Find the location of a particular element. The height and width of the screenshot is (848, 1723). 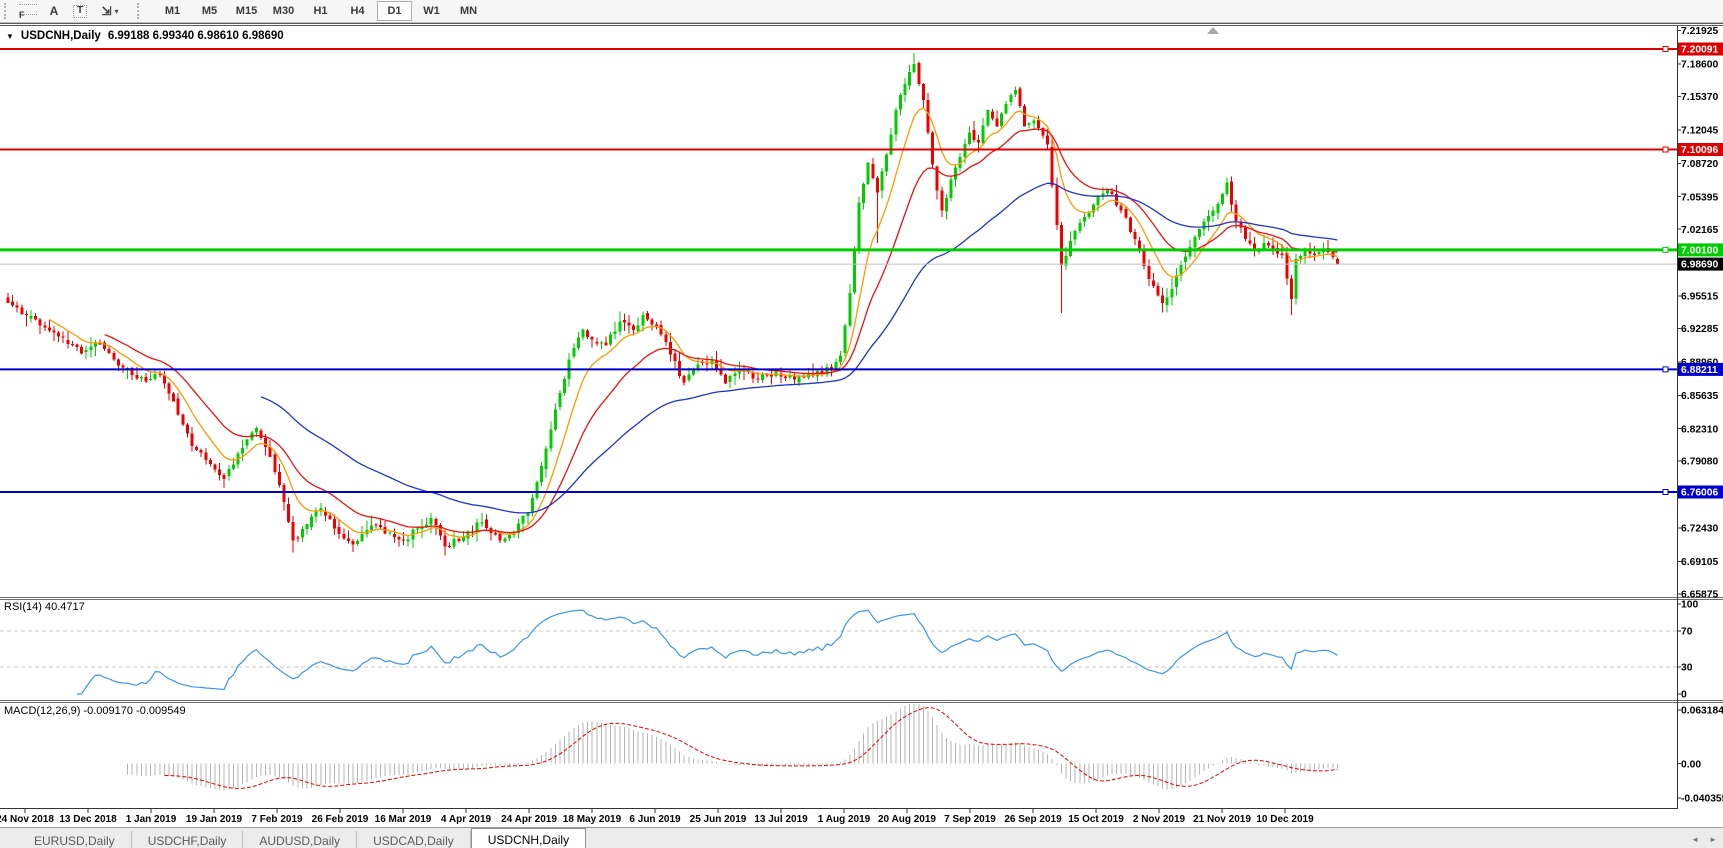

arrow-tools: ⇲ ▾ is located at coordinates (110, 11).